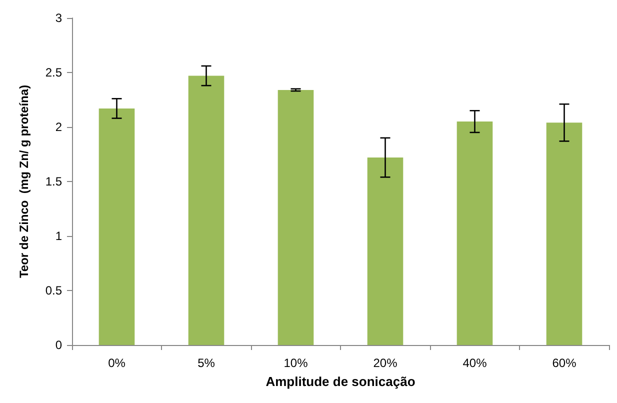 The width and height of the screenshot is (617, 403). What do you see at coordinates (564, 363) in the screenshot?
I see `x-tick-label: 60%` at bounding box center [564, 363].